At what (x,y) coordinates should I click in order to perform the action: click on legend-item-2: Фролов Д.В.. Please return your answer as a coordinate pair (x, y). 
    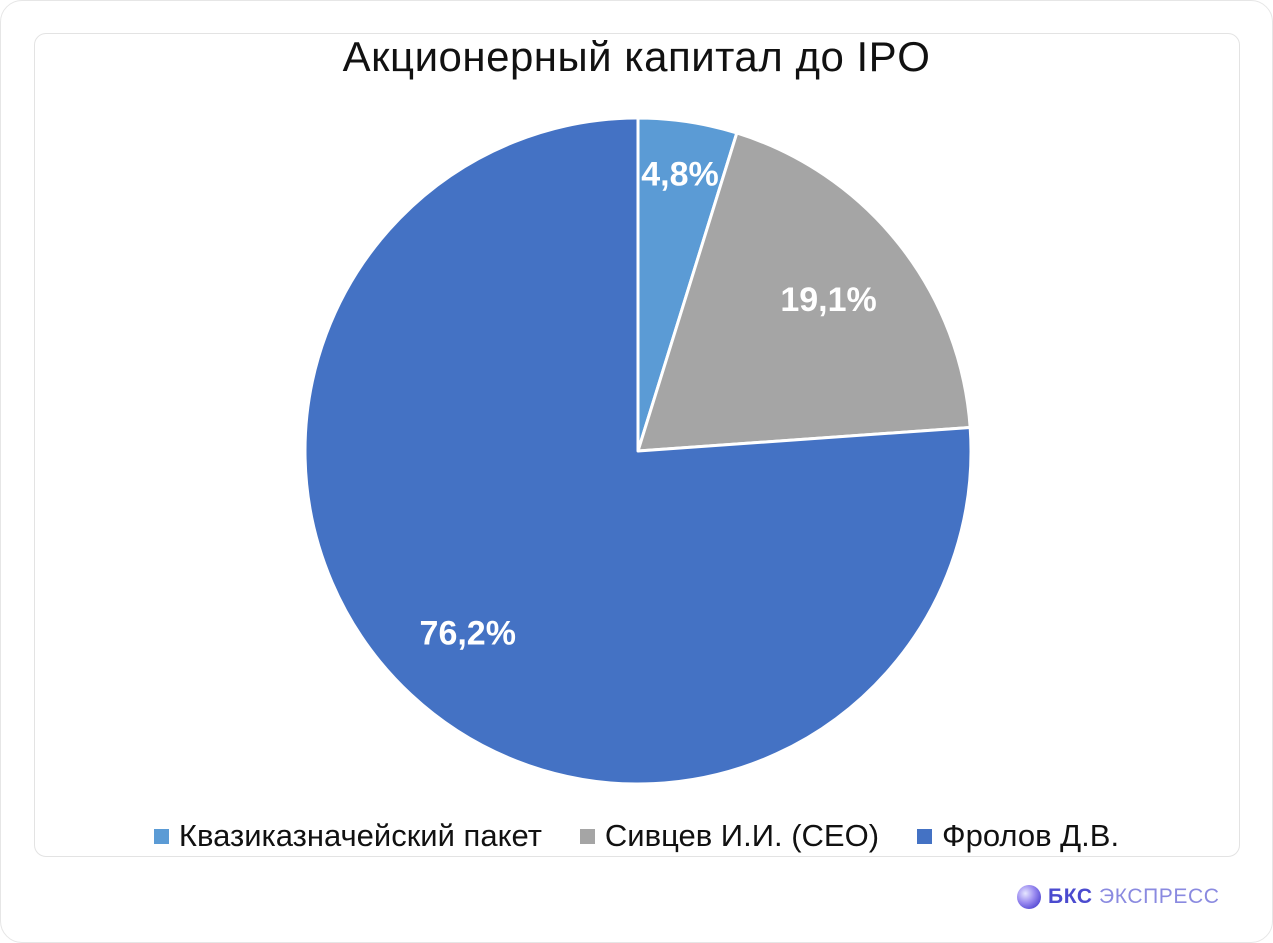
    Looking at the image, I should click on (1018, 836).